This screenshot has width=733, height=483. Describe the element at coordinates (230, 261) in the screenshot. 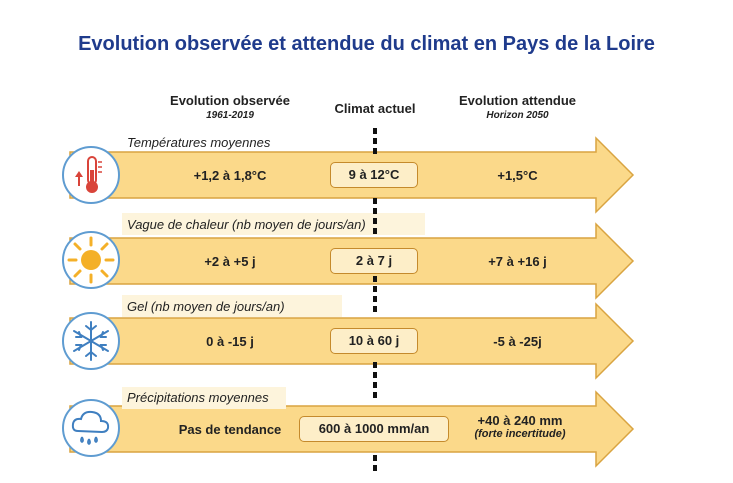

I see `observed-value: +2 à +5 j` at that location.